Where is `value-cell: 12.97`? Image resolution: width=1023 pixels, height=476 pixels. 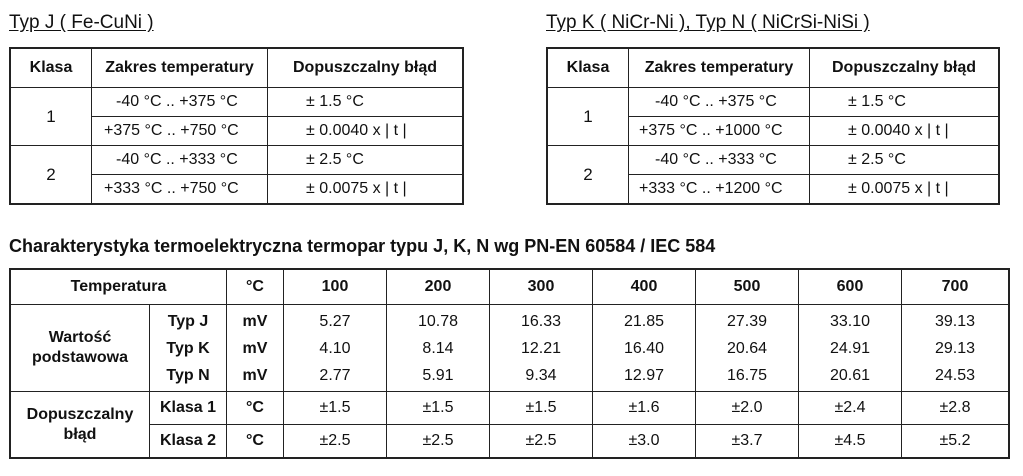
value-cell: 12.97 is located at coordinates (644, 375).